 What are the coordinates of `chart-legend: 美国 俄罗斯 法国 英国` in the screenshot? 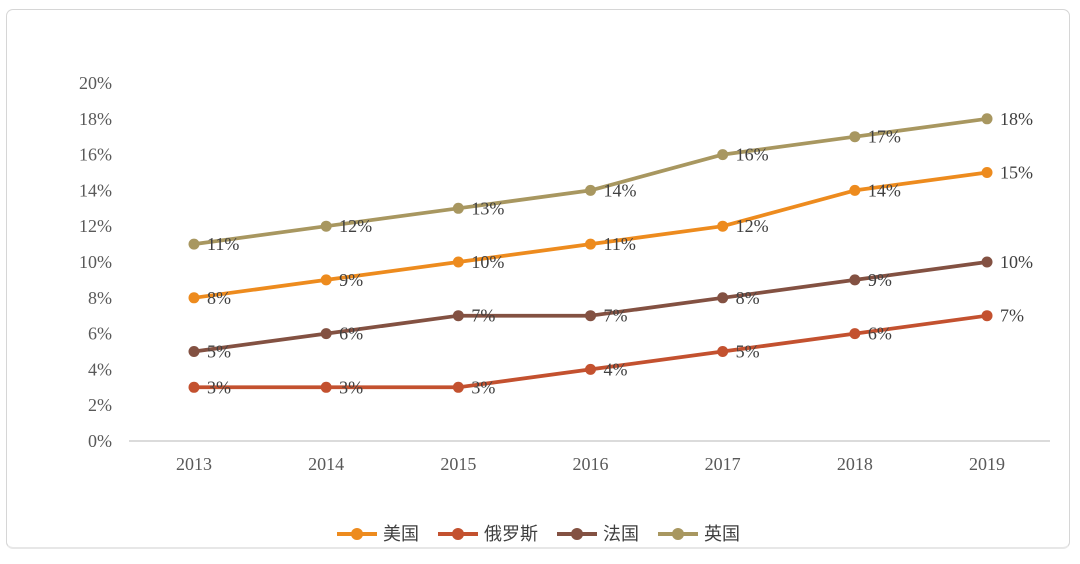 It's located at (538, 534).